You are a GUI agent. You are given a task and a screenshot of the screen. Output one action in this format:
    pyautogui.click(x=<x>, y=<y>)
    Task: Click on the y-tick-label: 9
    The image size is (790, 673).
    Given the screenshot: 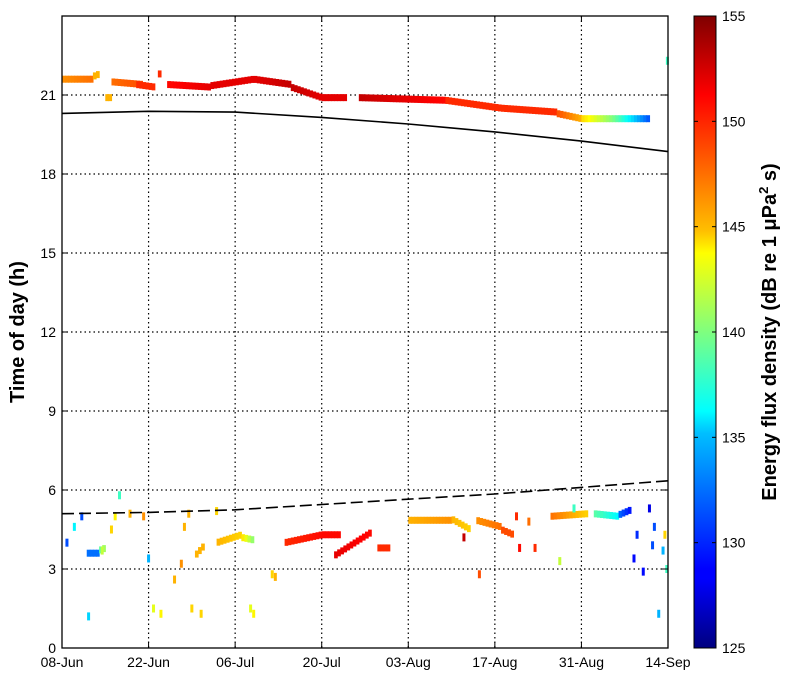 What is the action you would take?
    pyautogui.click(x=52, y=411)
    